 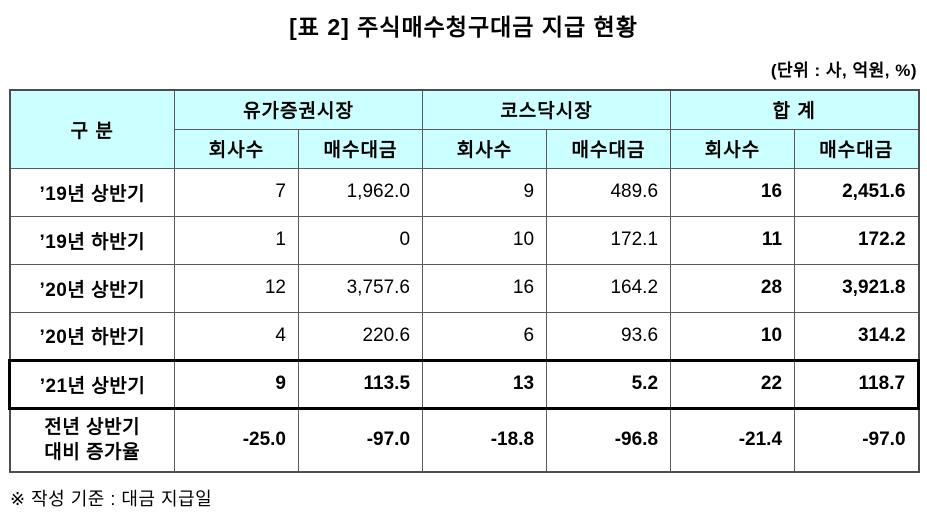 What do you see at coordinates (91, 384) in the screenshot?
I see `row-label: ’21년 상반기` at bounding box center [91, 384].